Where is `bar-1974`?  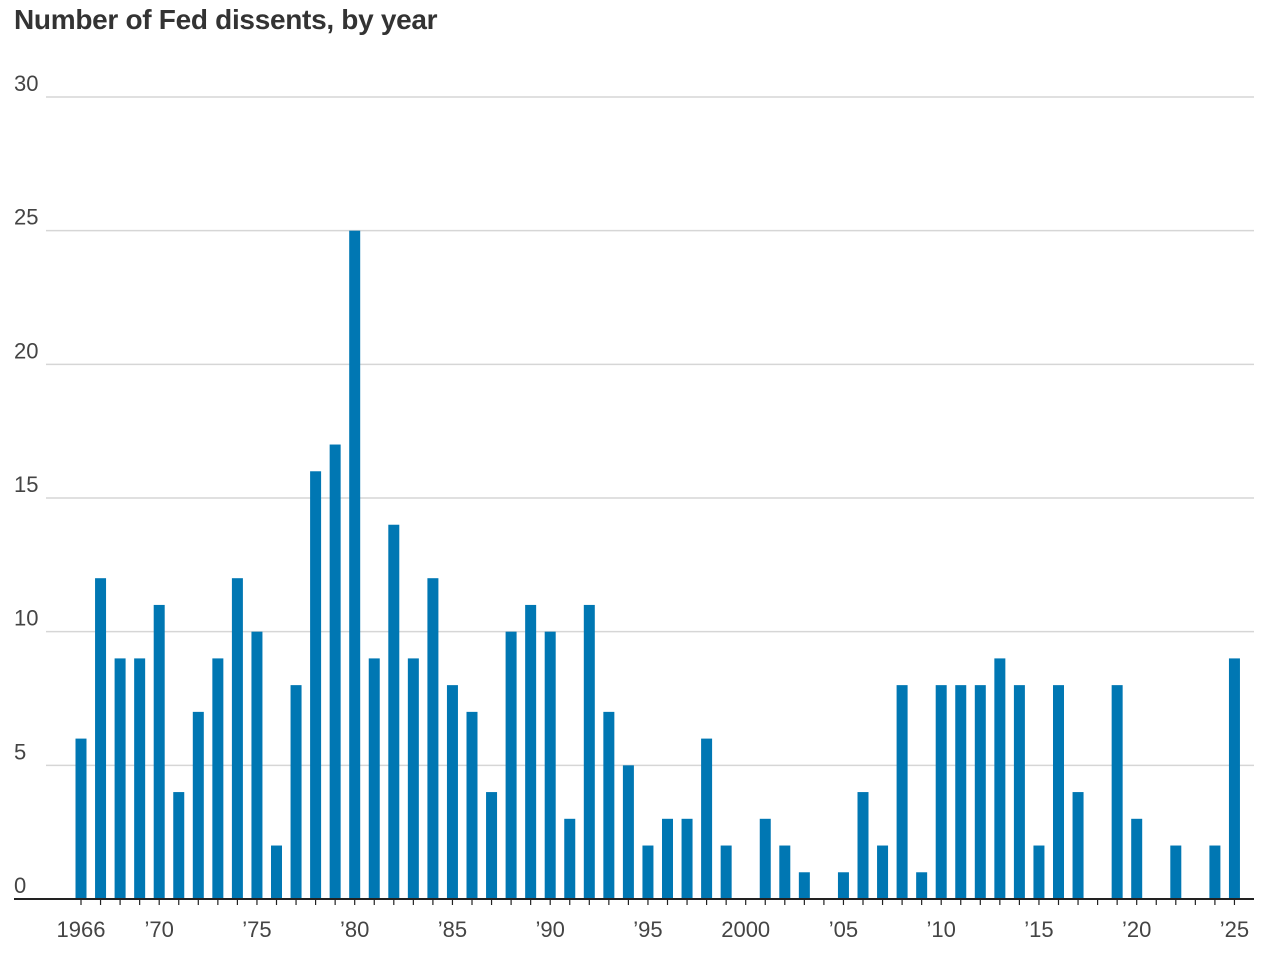 bar-1974 is located at coordinates (237, 738).